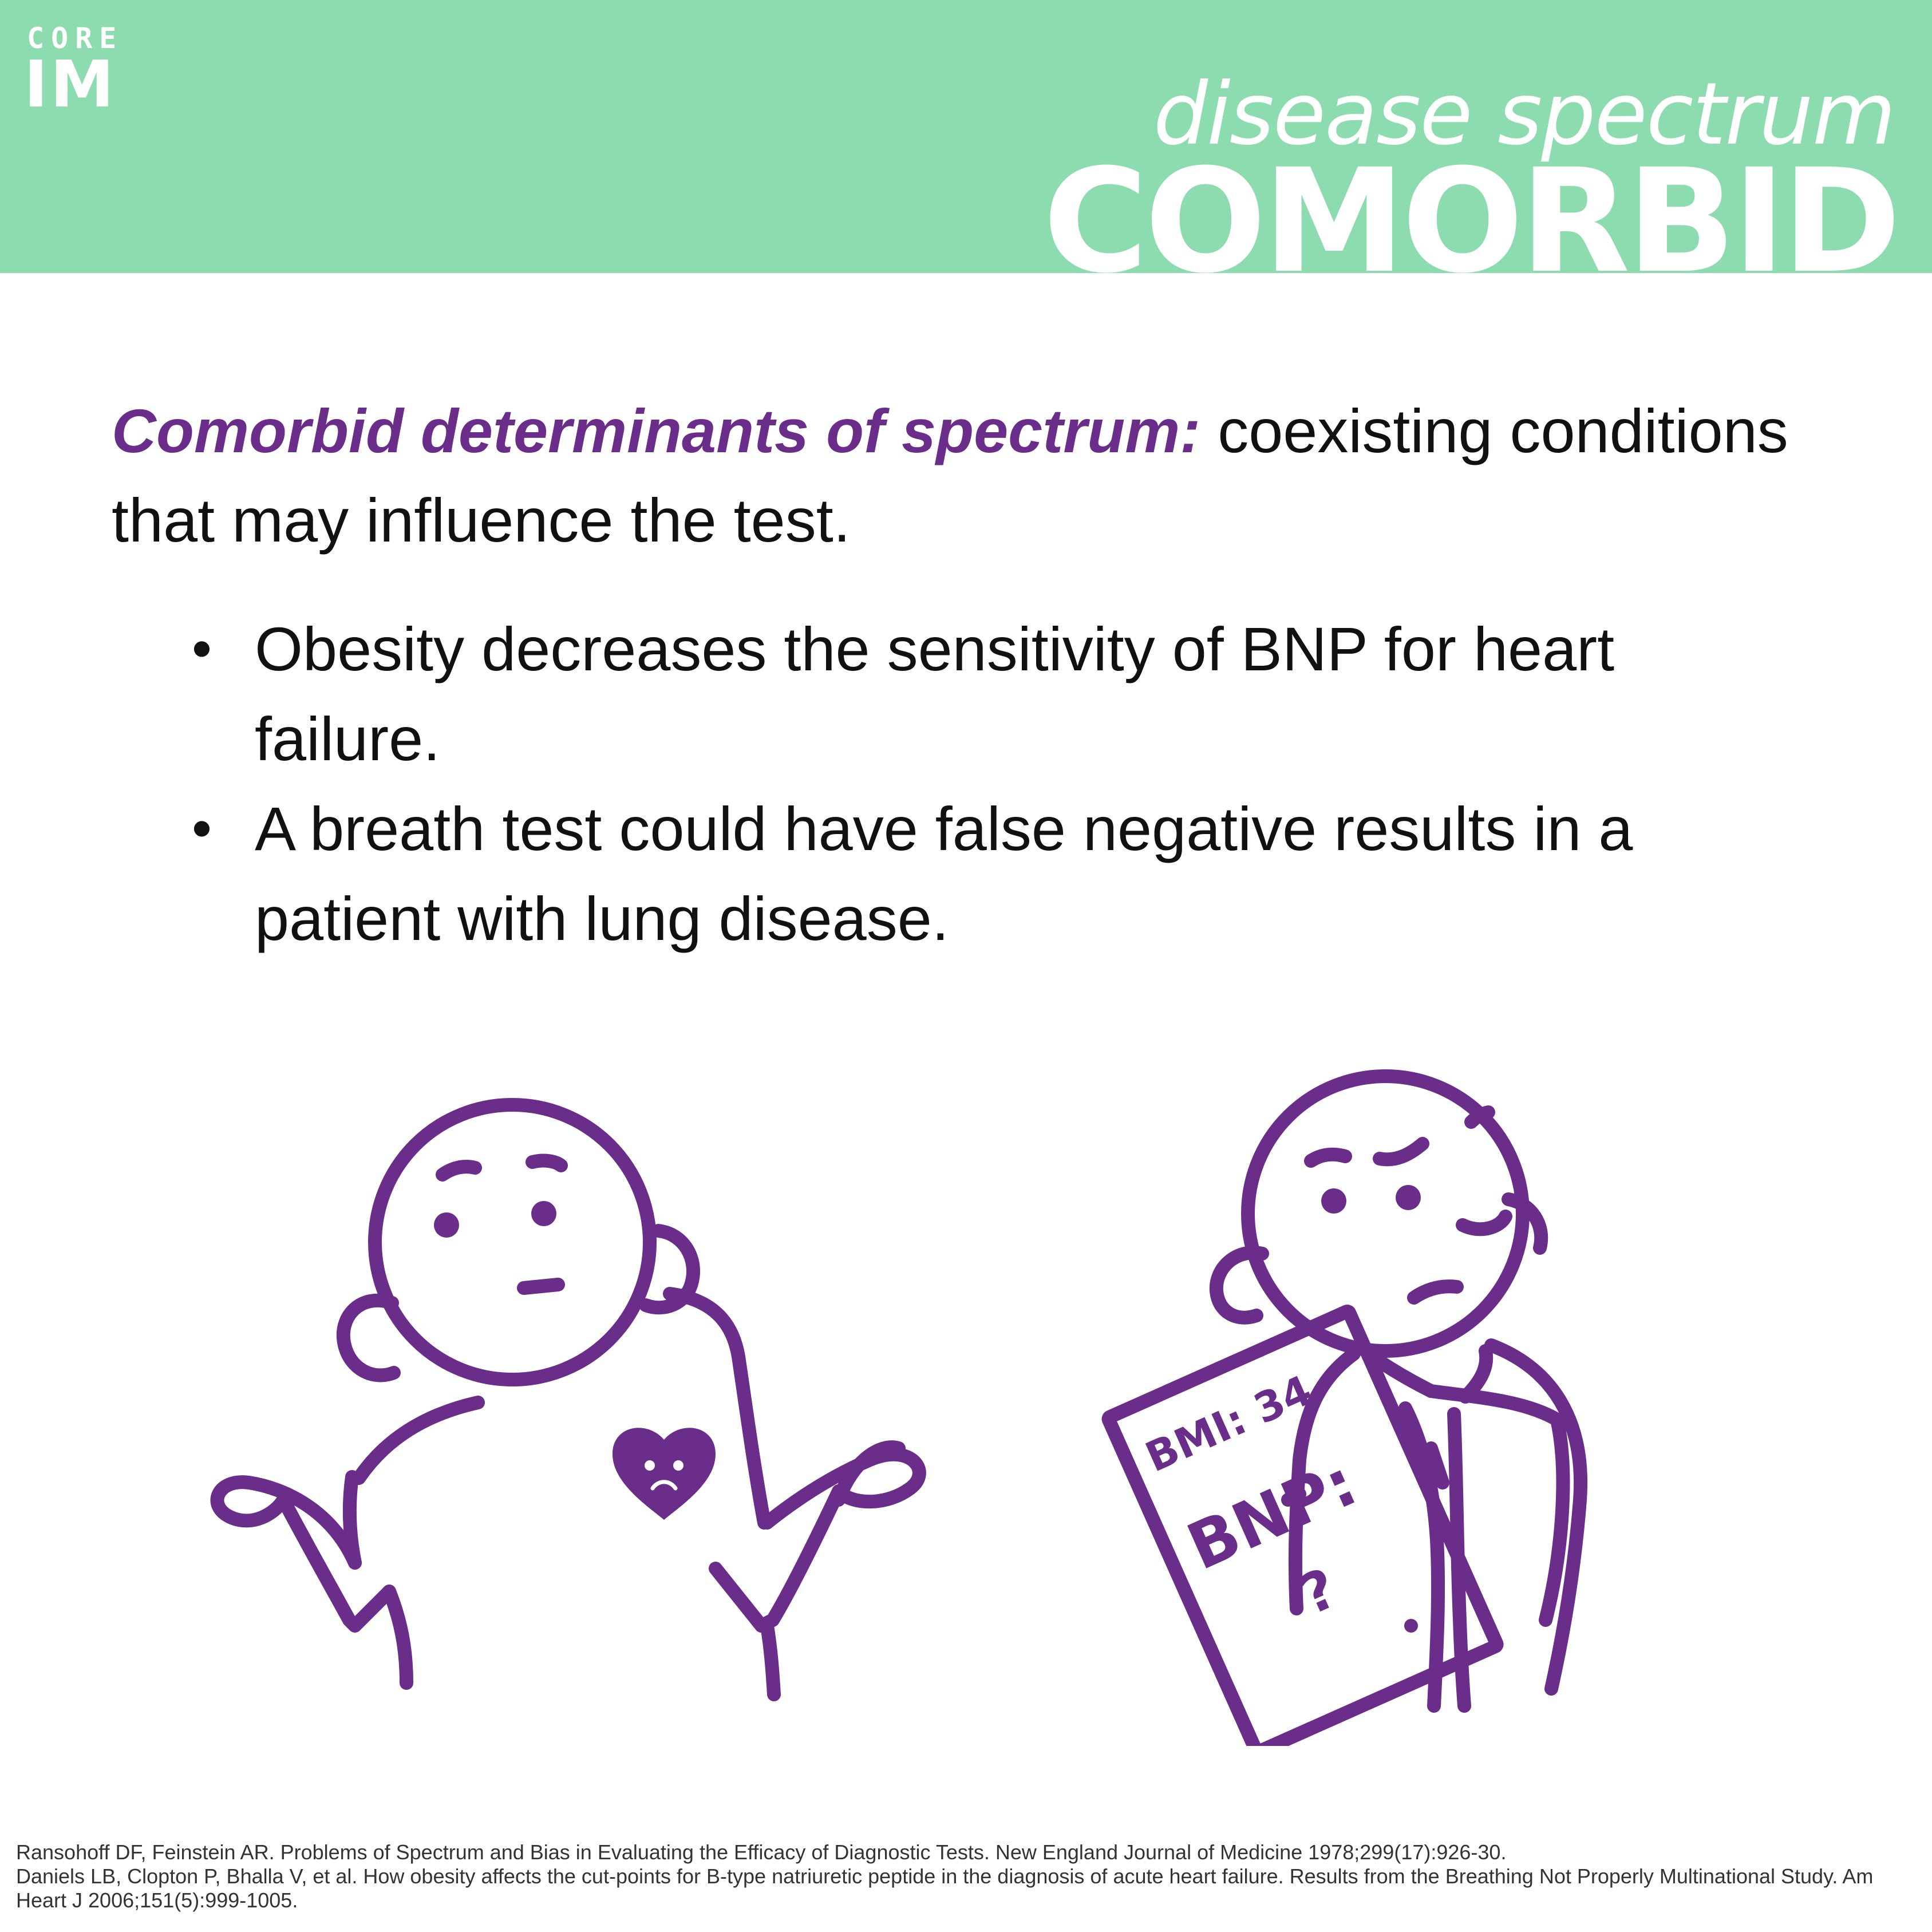 This screenshot has width=1932, height=1932. What do you see at coordinates (70, 85) in the screenshot?
I see `logo-im-text: IM` at bounding box center [70, 85].